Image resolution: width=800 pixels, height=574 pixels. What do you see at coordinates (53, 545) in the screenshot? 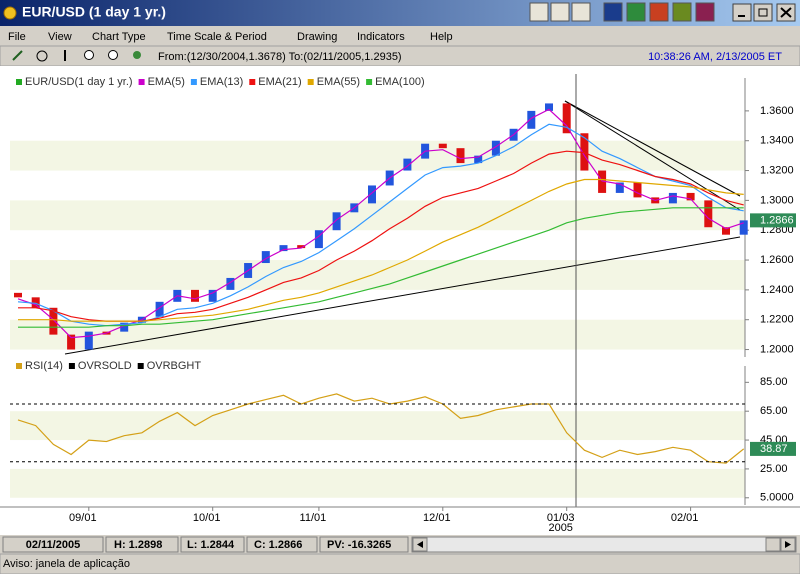
I see `status-date: 02/11/2005` at bounding box center [53, 545].